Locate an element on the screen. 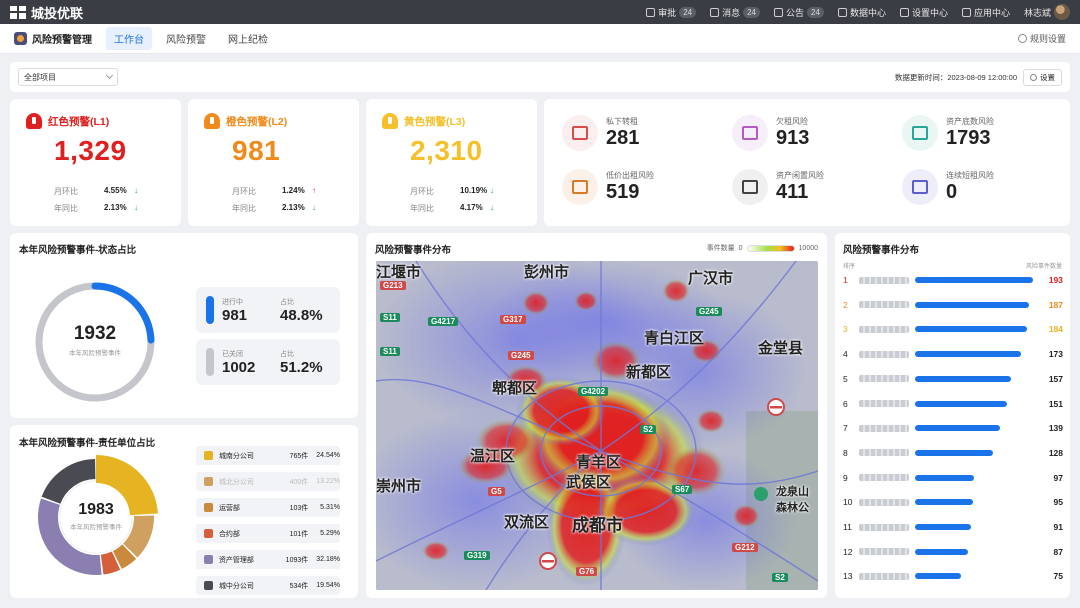 This screenshot has width=1080, height=608. tab-2: 网上纪检 is located at coordinates (248, 40).